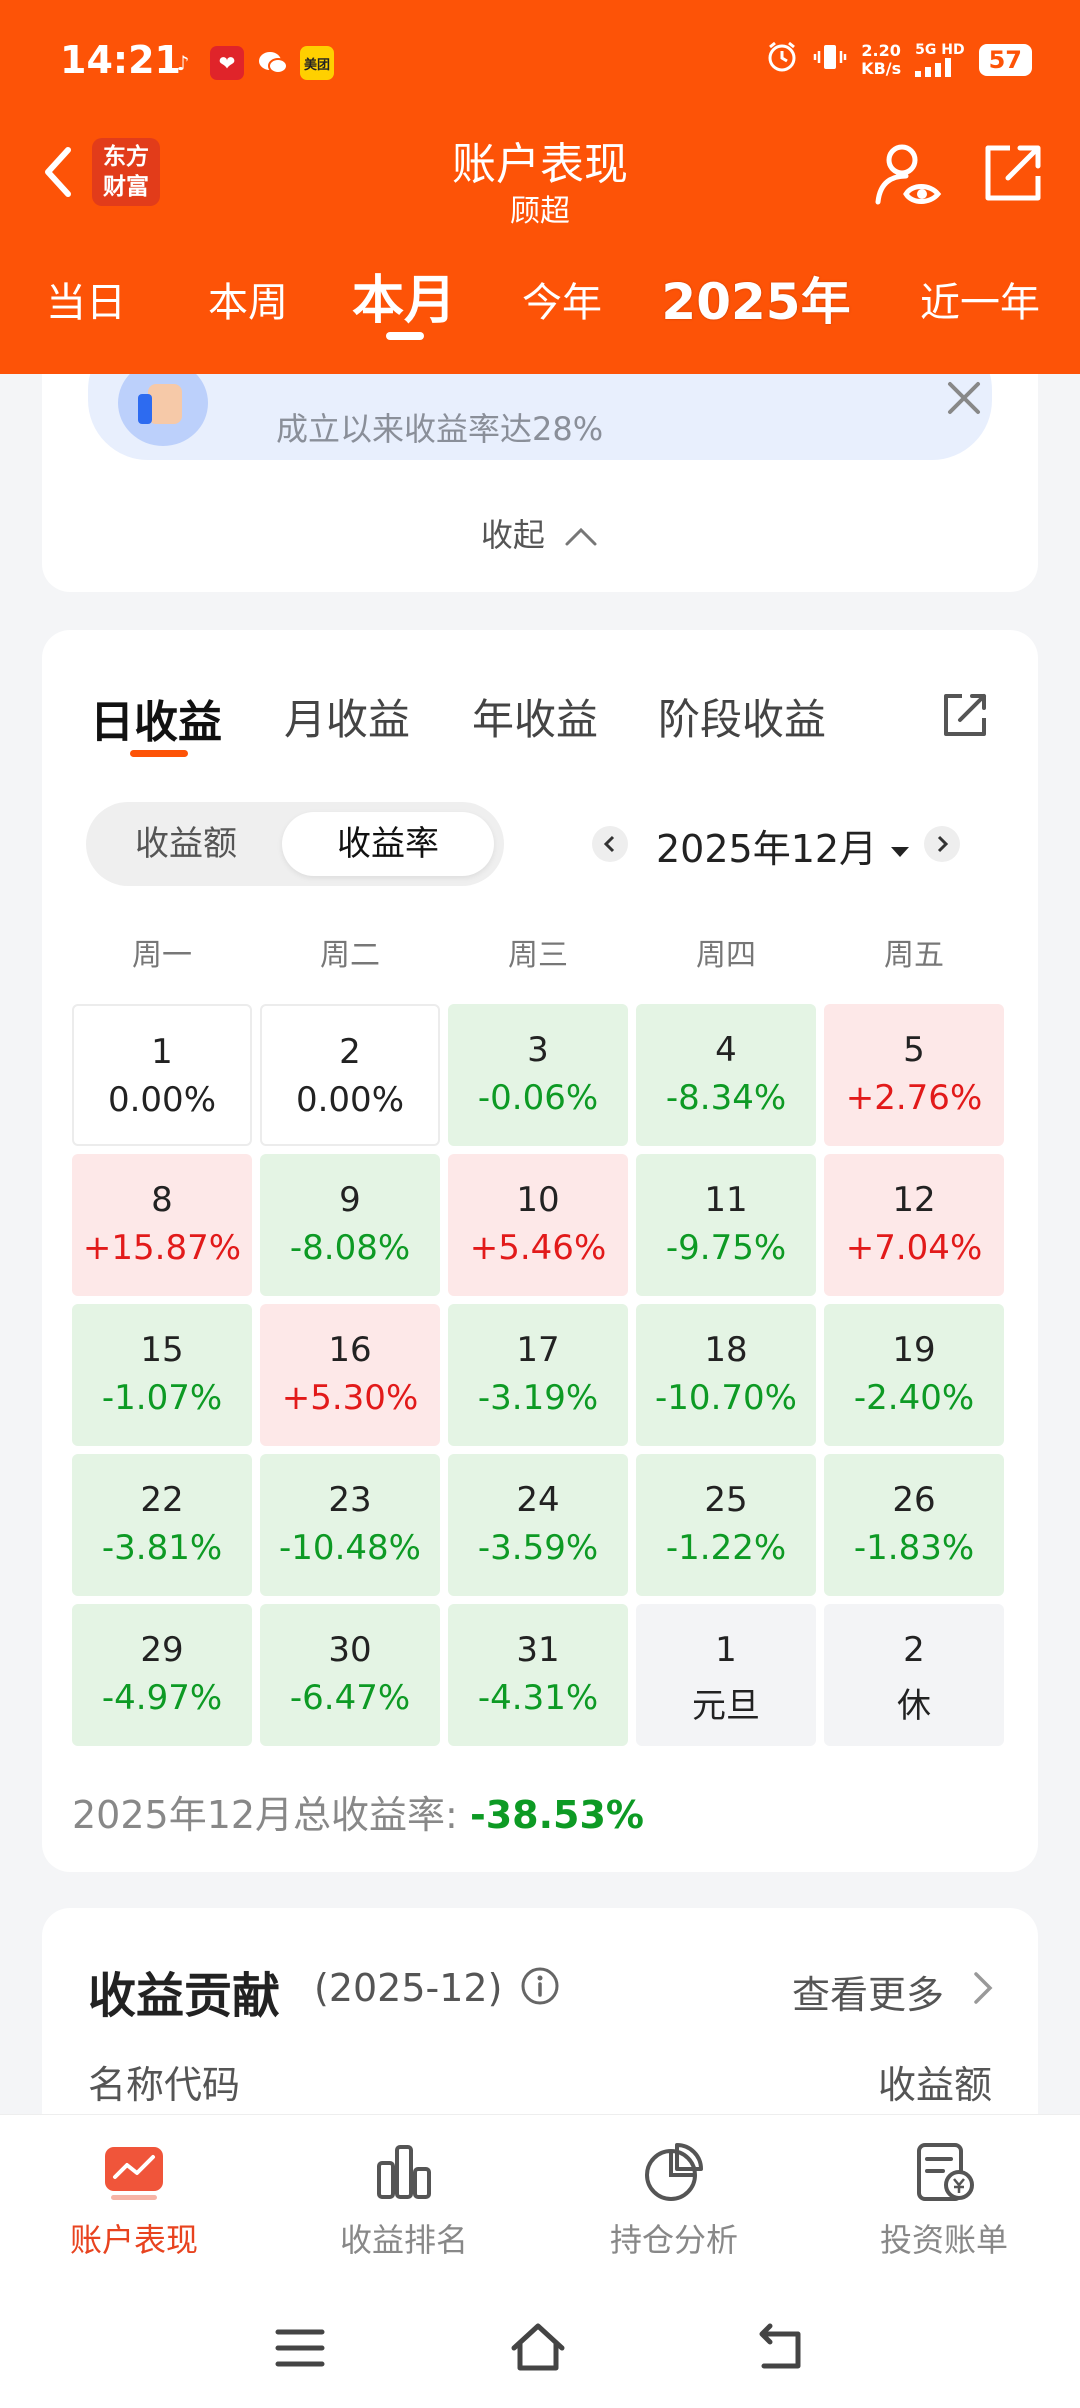  I want to click on calendar-day-cell: 12 +7.04%, so click(914, 1225).